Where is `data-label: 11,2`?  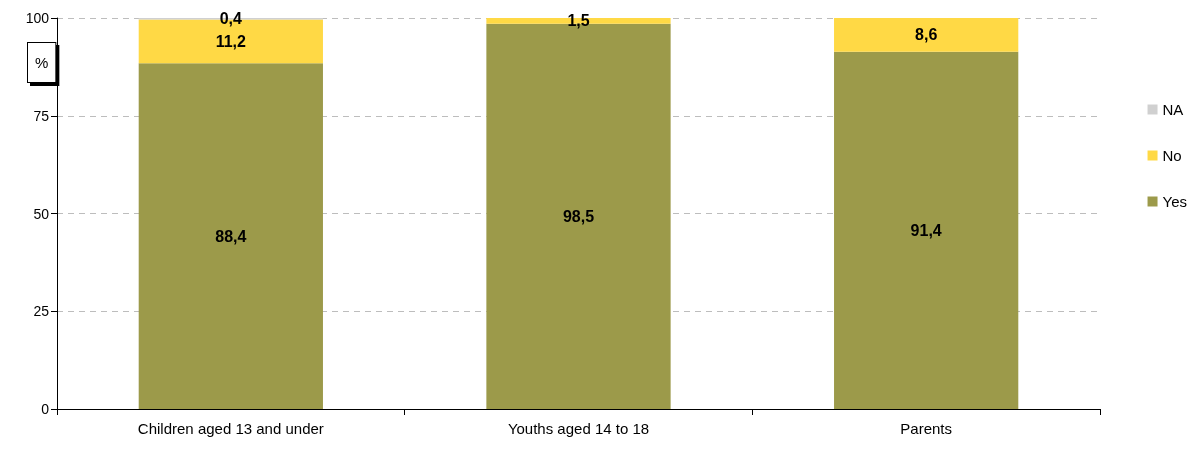 data-label: 11,2 is located at coordinates (231, 41).